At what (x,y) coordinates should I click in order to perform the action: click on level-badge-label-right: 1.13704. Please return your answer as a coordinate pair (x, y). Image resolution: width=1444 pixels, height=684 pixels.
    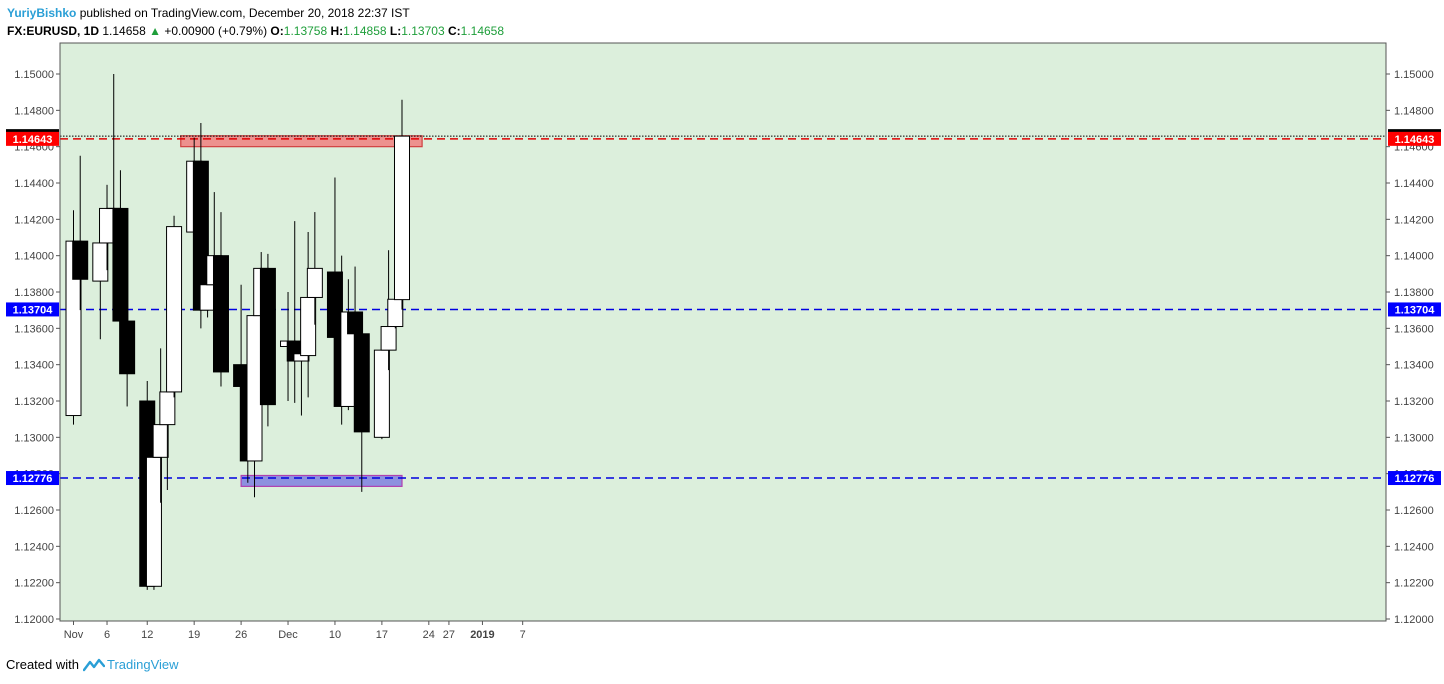
    Looking at the image, I should click on (1415, 310).